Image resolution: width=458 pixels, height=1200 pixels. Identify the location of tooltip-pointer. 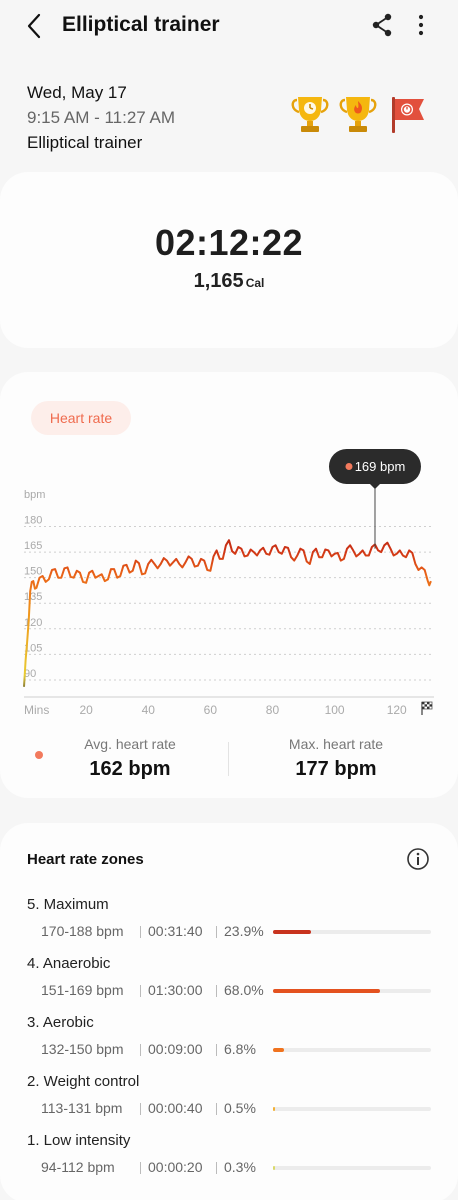
(374, 486).